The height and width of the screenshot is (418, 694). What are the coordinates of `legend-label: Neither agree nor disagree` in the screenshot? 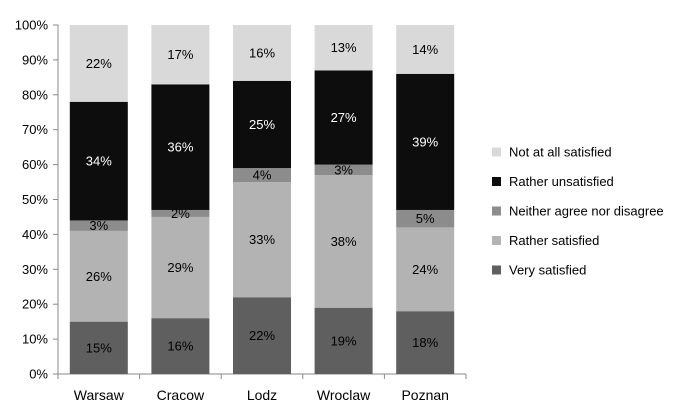 It's located at (586, 211).